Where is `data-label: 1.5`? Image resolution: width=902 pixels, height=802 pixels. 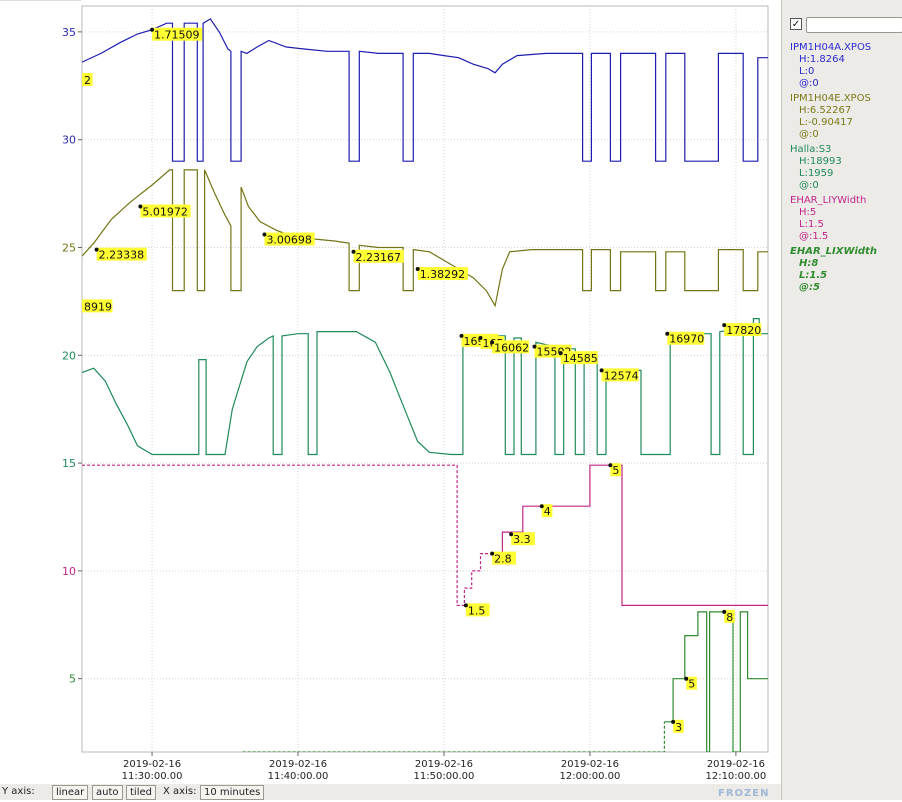 data-label: 1.5 is located at coordinates (477, 610).